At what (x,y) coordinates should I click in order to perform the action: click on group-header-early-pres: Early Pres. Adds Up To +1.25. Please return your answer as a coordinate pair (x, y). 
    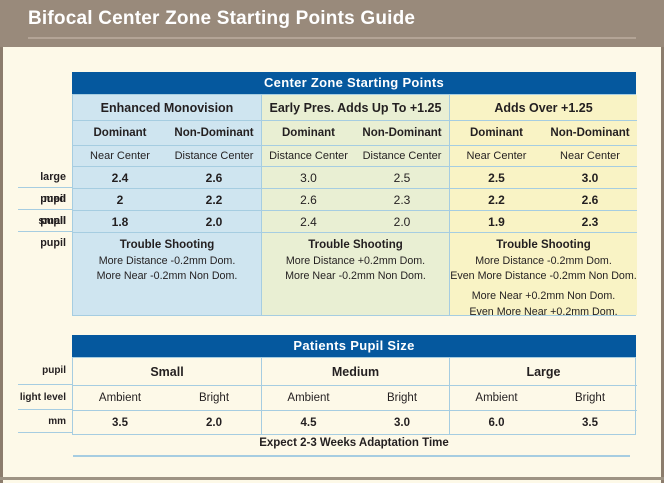
    Looking at the image, I should click on (355, 108).